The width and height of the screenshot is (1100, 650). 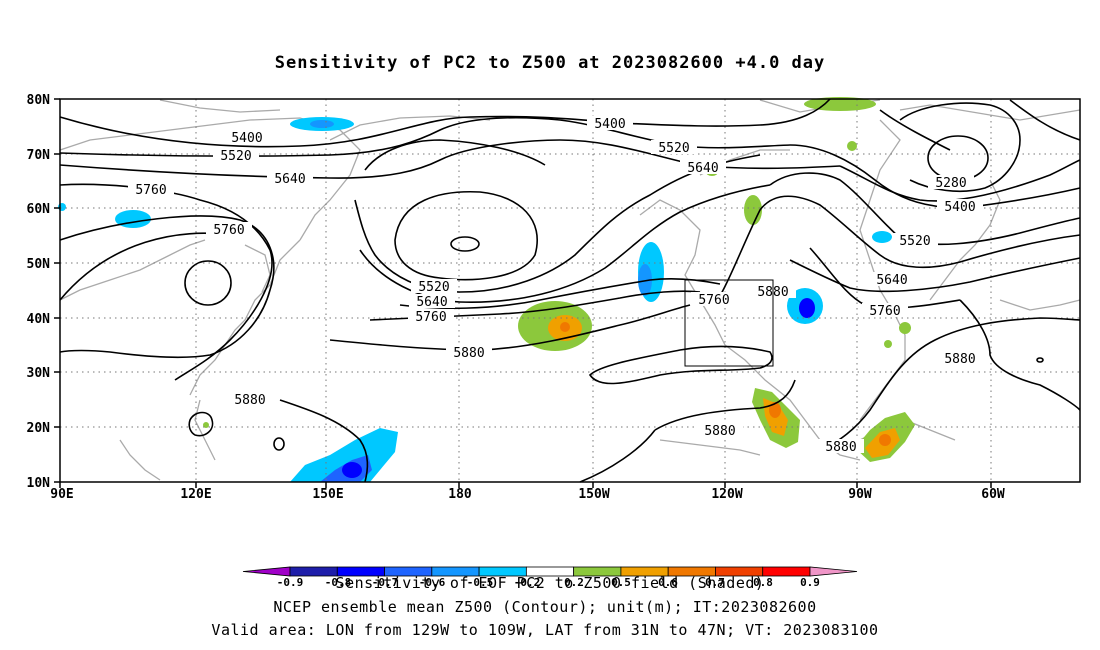 I want to click on valid-area-box, so click(x=729, y=323).